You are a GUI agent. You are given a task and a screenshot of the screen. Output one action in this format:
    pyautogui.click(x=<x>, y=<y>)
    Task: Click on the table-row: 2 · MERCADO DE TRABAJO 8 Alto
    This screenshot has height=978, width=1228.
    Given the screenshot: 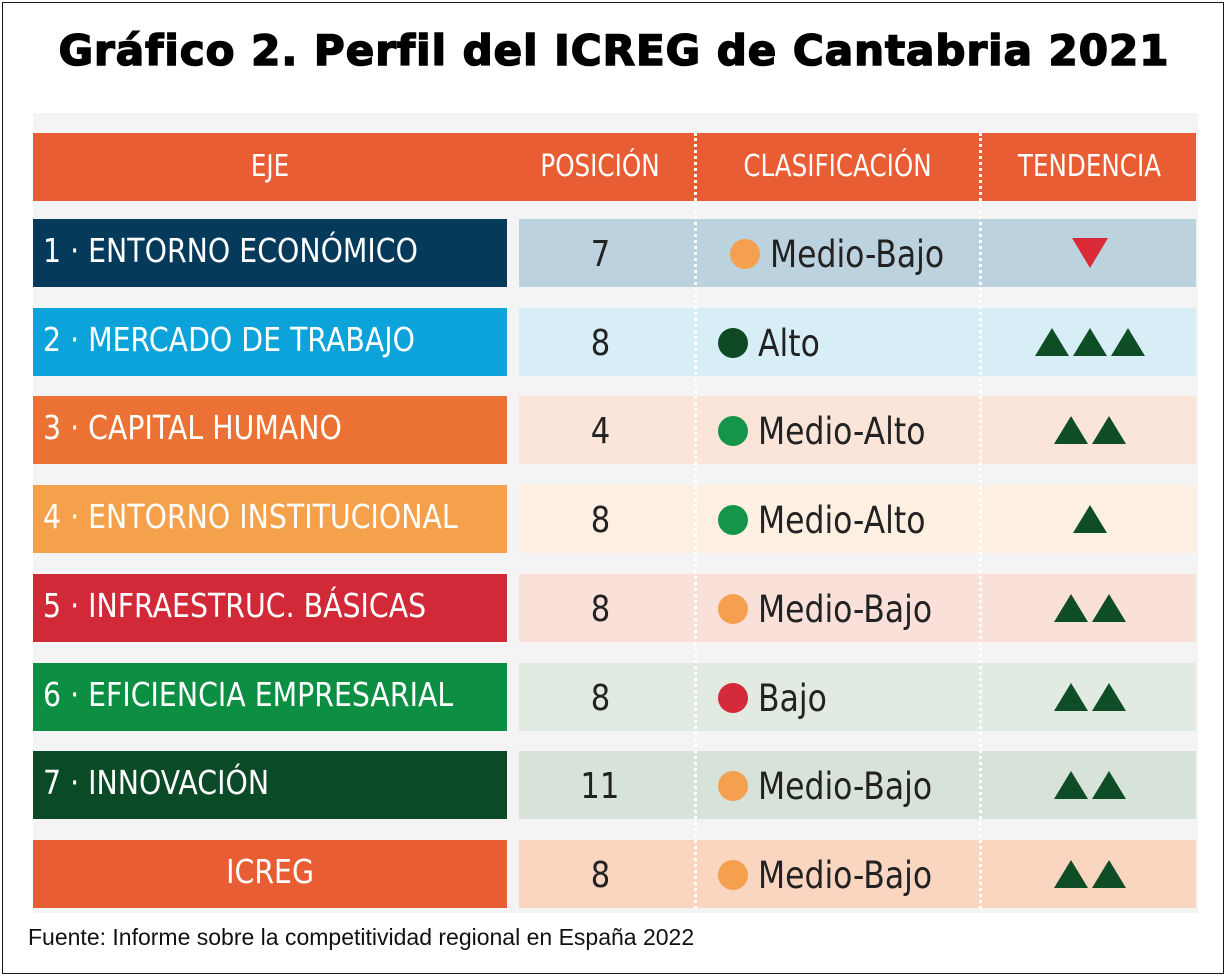 What is the action you would take?
    pyautogui.click(x=614, y=342)
    